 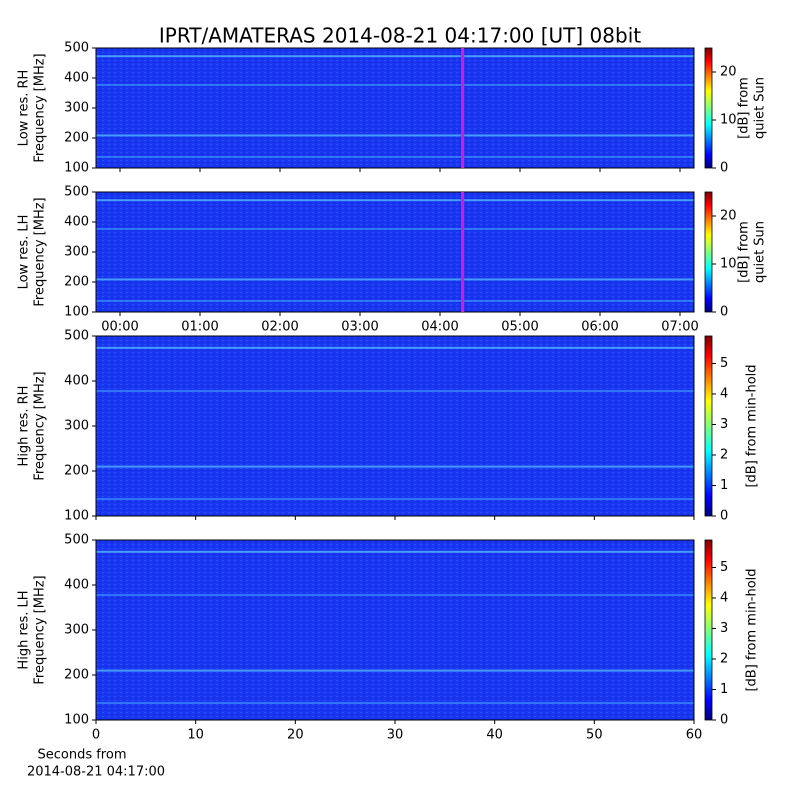 I want to click on x-axis-label: Seconds from, so click(x=81, y=755).